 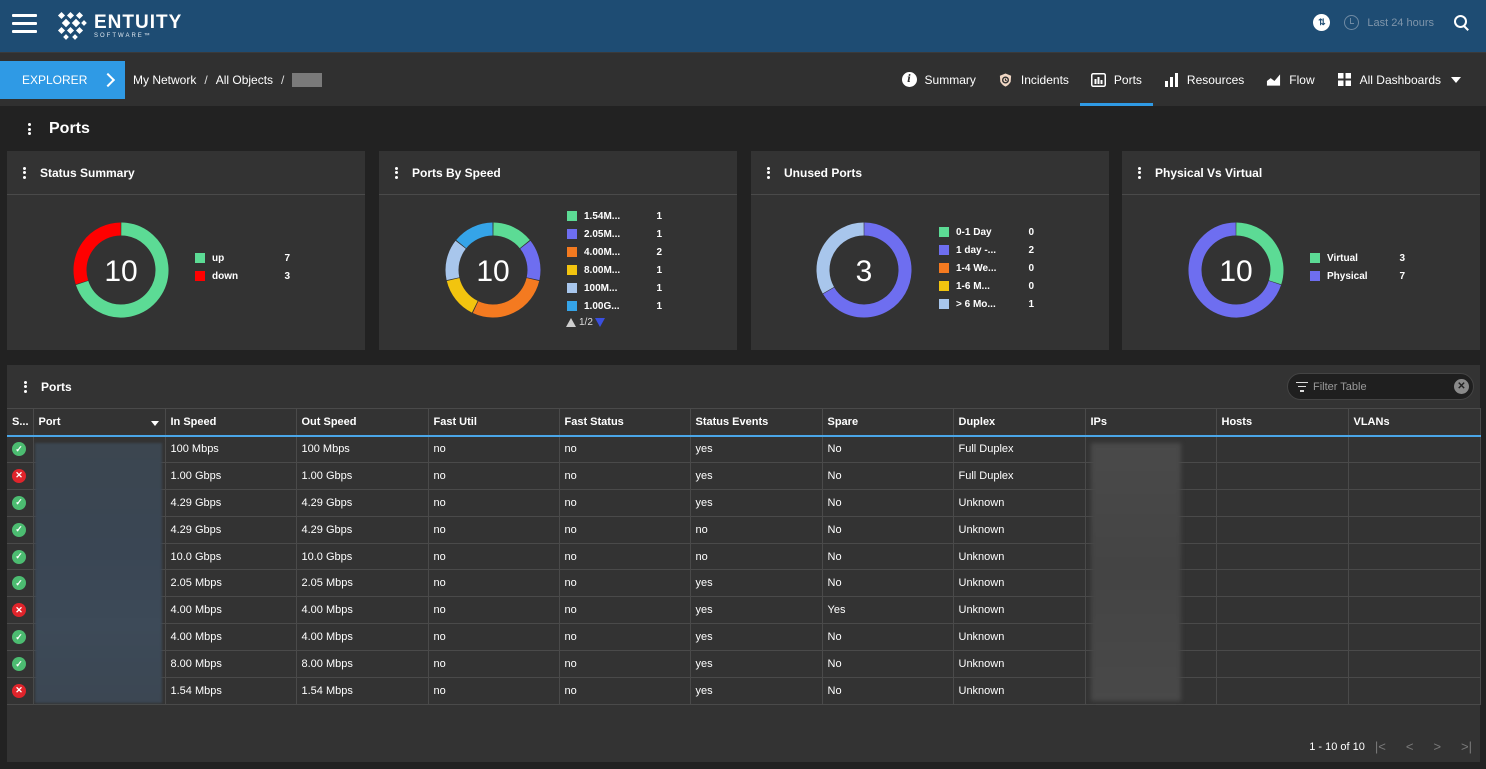 I want to click on legend-item: down 3, so click(x=242, y=276).